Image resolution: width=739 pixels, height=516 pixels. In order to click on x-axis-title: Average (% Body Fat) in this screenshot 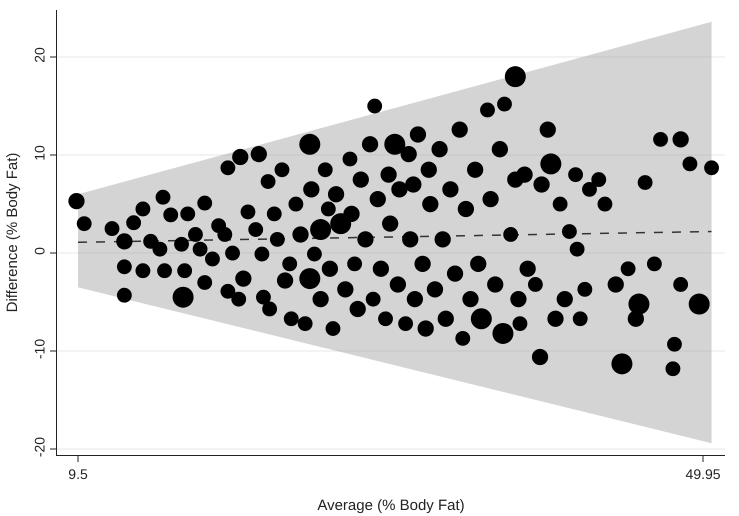, I will do `click(391, 505)`.